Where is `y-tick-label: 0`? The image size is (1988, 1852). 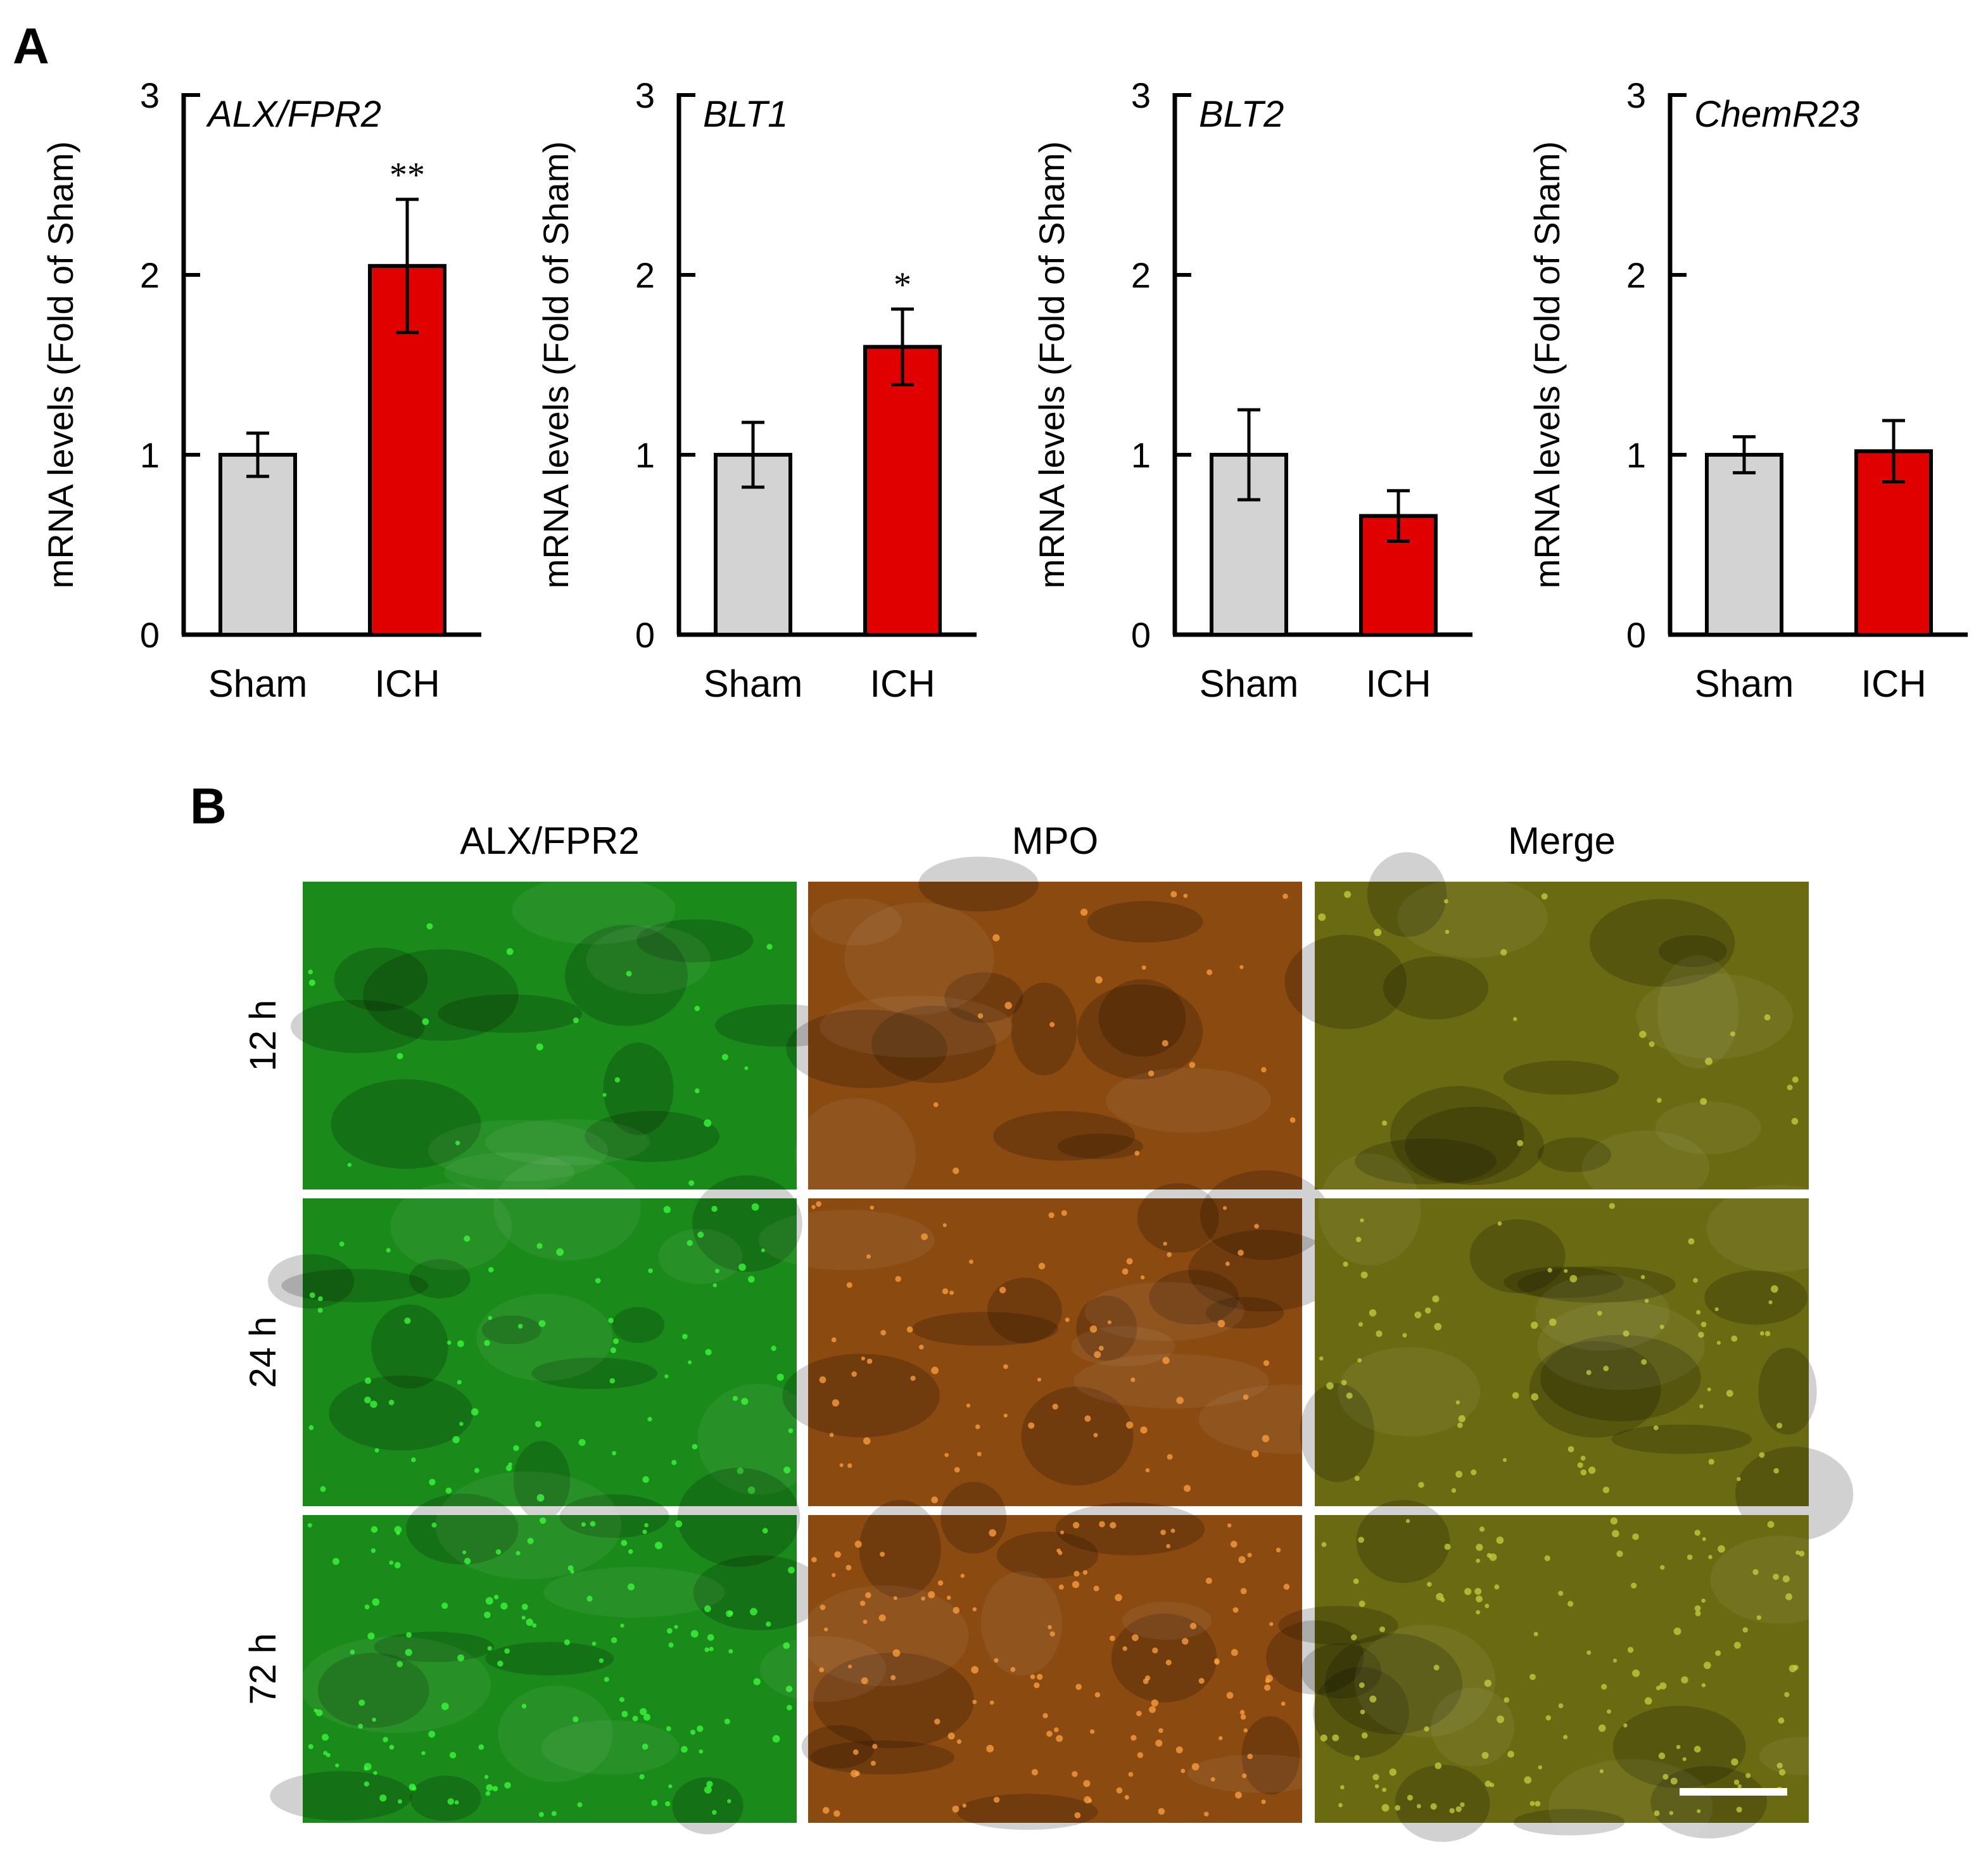
y-tick-label: 0 is located at coordinates (150, 635).